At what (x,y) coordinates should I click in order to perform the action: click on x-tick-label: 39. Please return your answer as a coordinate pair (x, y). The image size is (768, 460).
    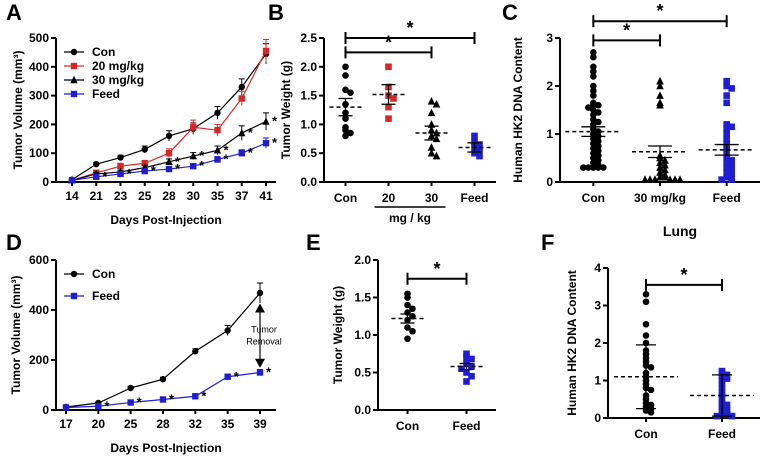
    Looking at the image, I should click on (260, 424).